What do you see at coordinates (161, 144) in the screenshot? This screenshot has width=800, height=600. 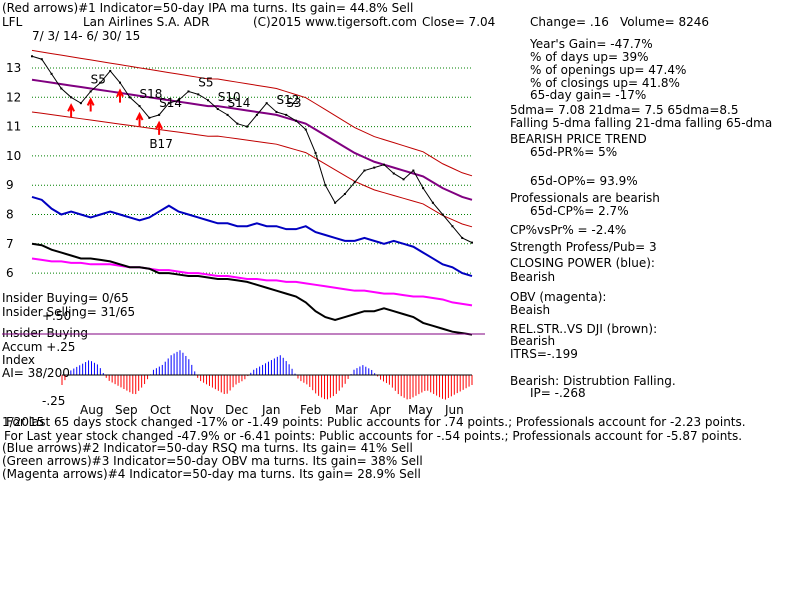 I see `signal-b17: B17` at bounding box center [161, 144].